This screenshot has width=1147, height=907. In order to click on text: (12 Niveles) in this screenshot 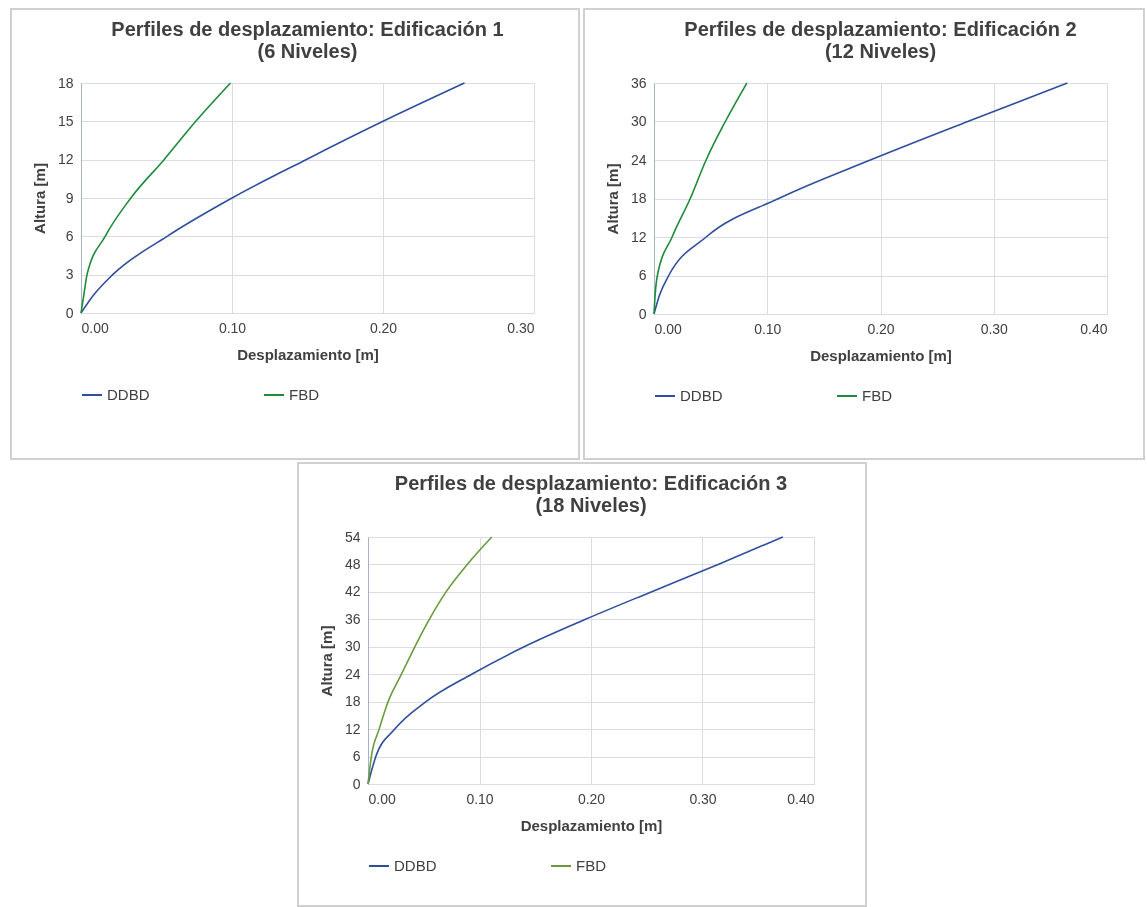, I will do `click(880, 51)`.